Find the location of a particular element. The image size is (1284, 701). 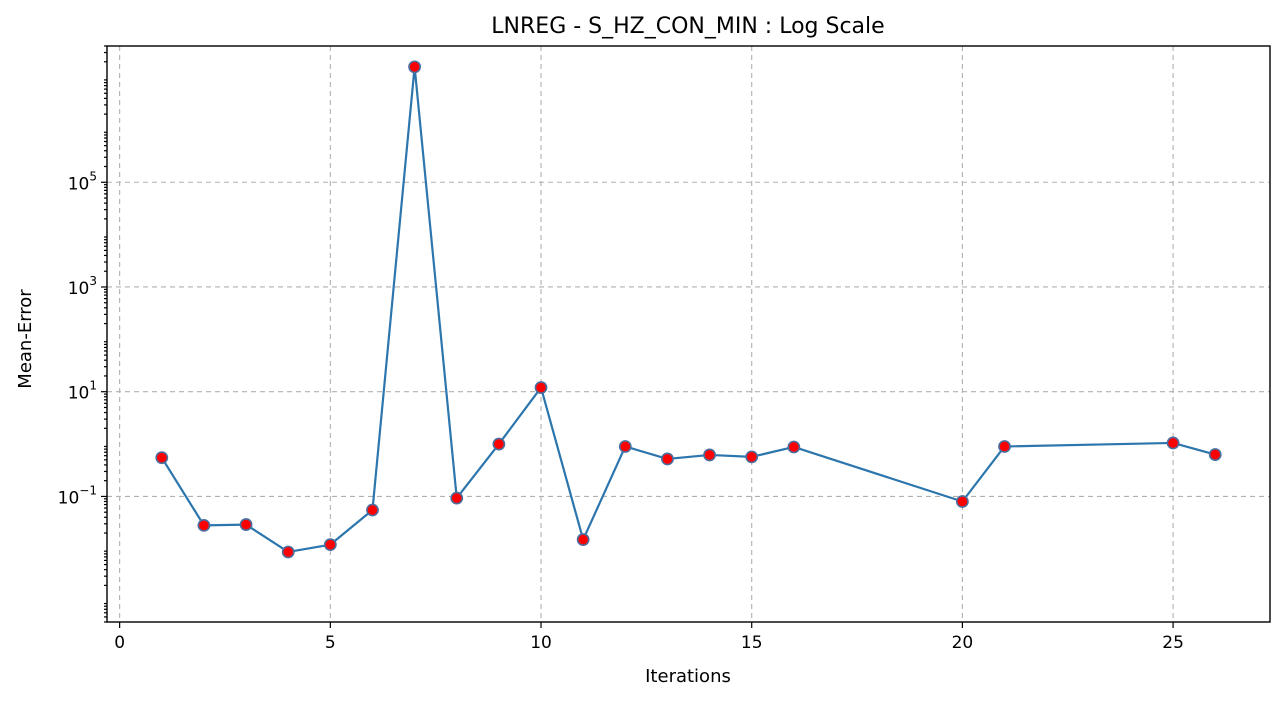

x-tick-label: 10 is located at coordinates (541, 643).